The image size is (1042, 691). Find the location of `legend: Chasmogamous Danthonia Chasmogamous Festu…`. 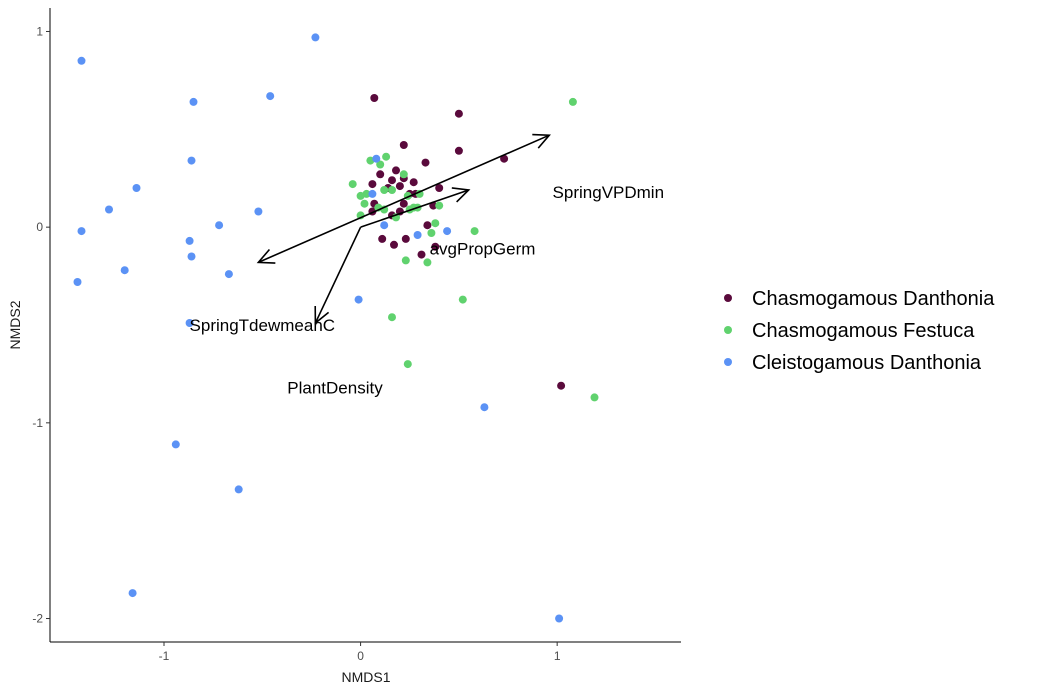

legend: Chasmogamous Danthonia Chasmogamous Festu… is located at coordinates (859, 331).